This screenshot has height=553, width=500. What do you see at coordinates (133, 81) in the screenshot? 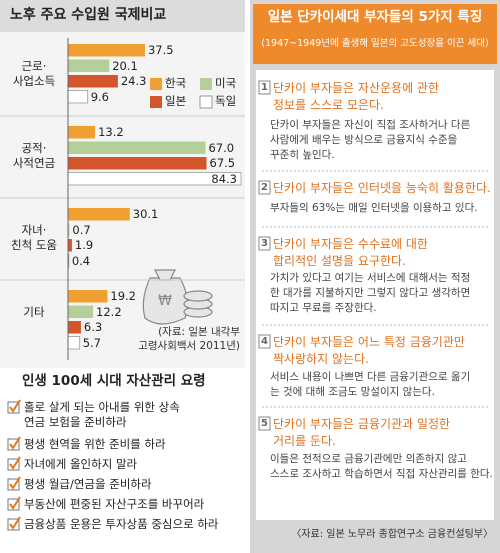
I see `data-label: 24.3` at bounding box center [133, 81].